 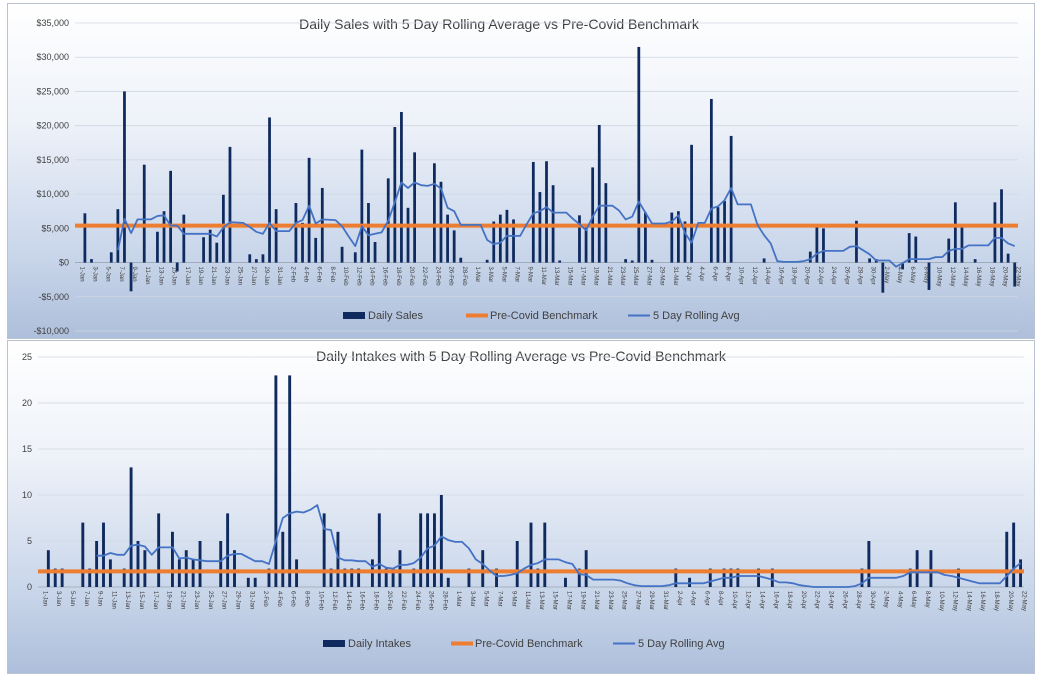 What do you see at coordinates (500, 238) in the screenshot?
I see `bar-5-mar` at bounding box center [500, 238].